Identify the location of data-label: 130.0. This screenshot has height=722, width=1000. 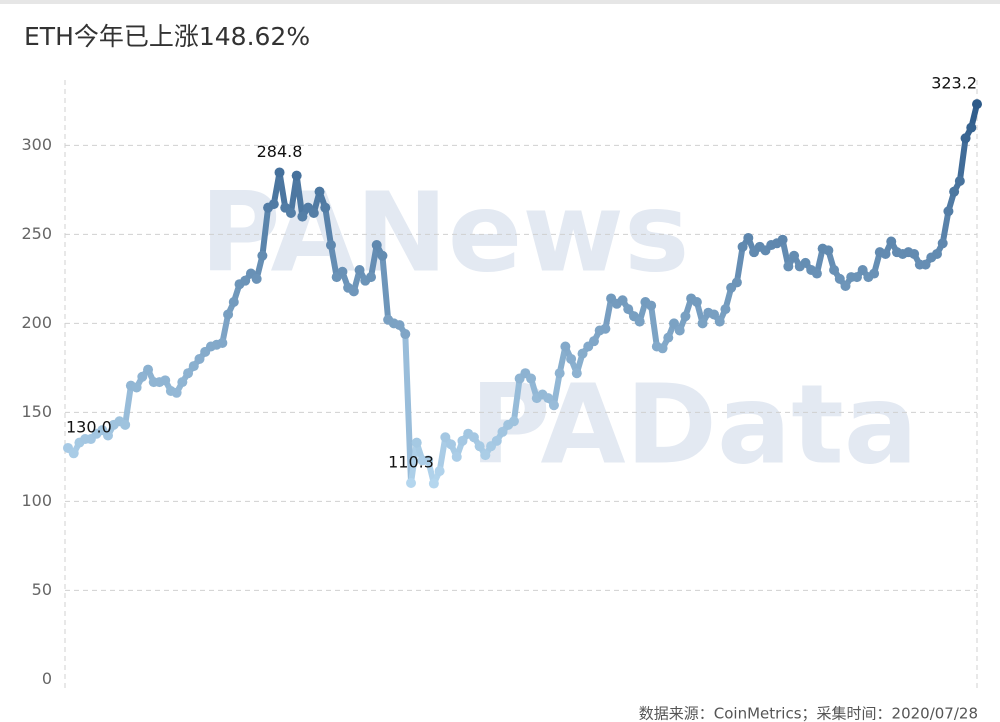
(89, 426).